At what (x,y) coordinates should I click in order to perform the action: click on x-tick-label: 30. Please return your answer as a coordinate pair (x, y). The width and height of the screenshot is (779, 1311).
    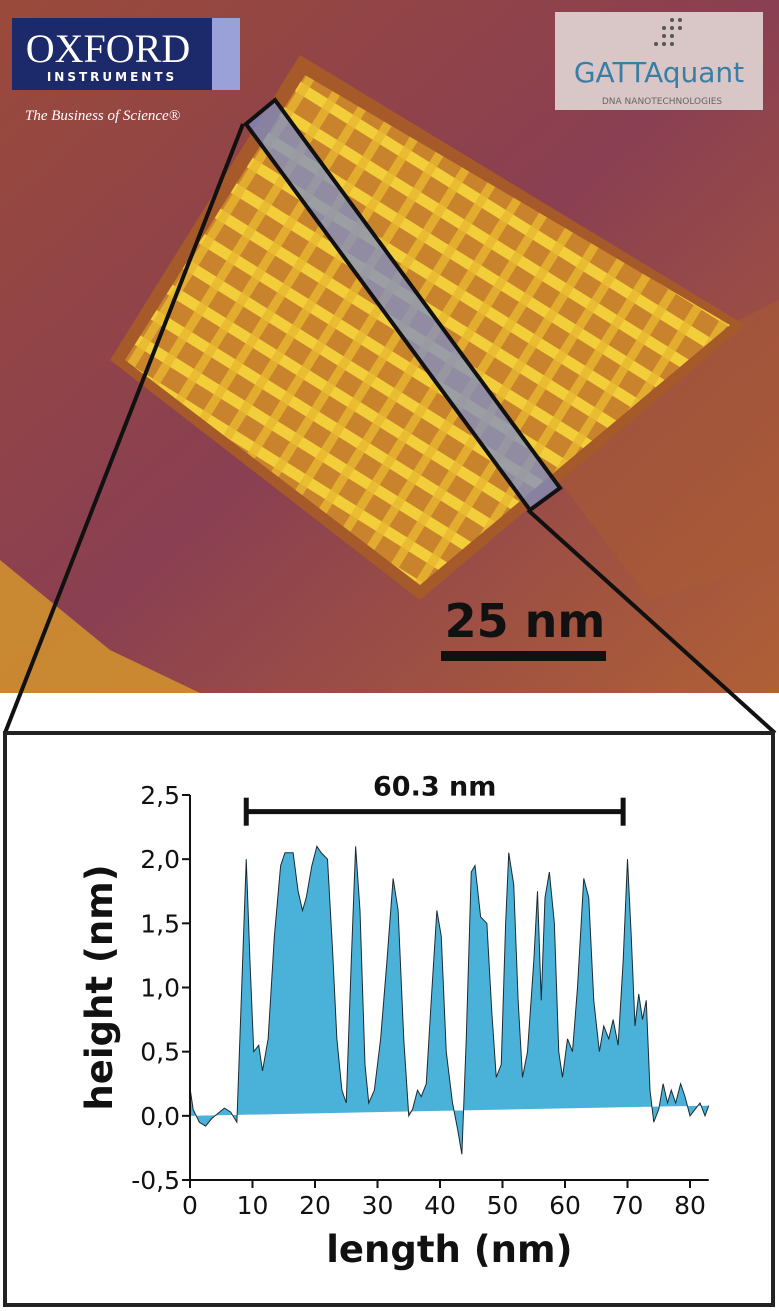
    Looking at the image, I should click on (378, 1205).